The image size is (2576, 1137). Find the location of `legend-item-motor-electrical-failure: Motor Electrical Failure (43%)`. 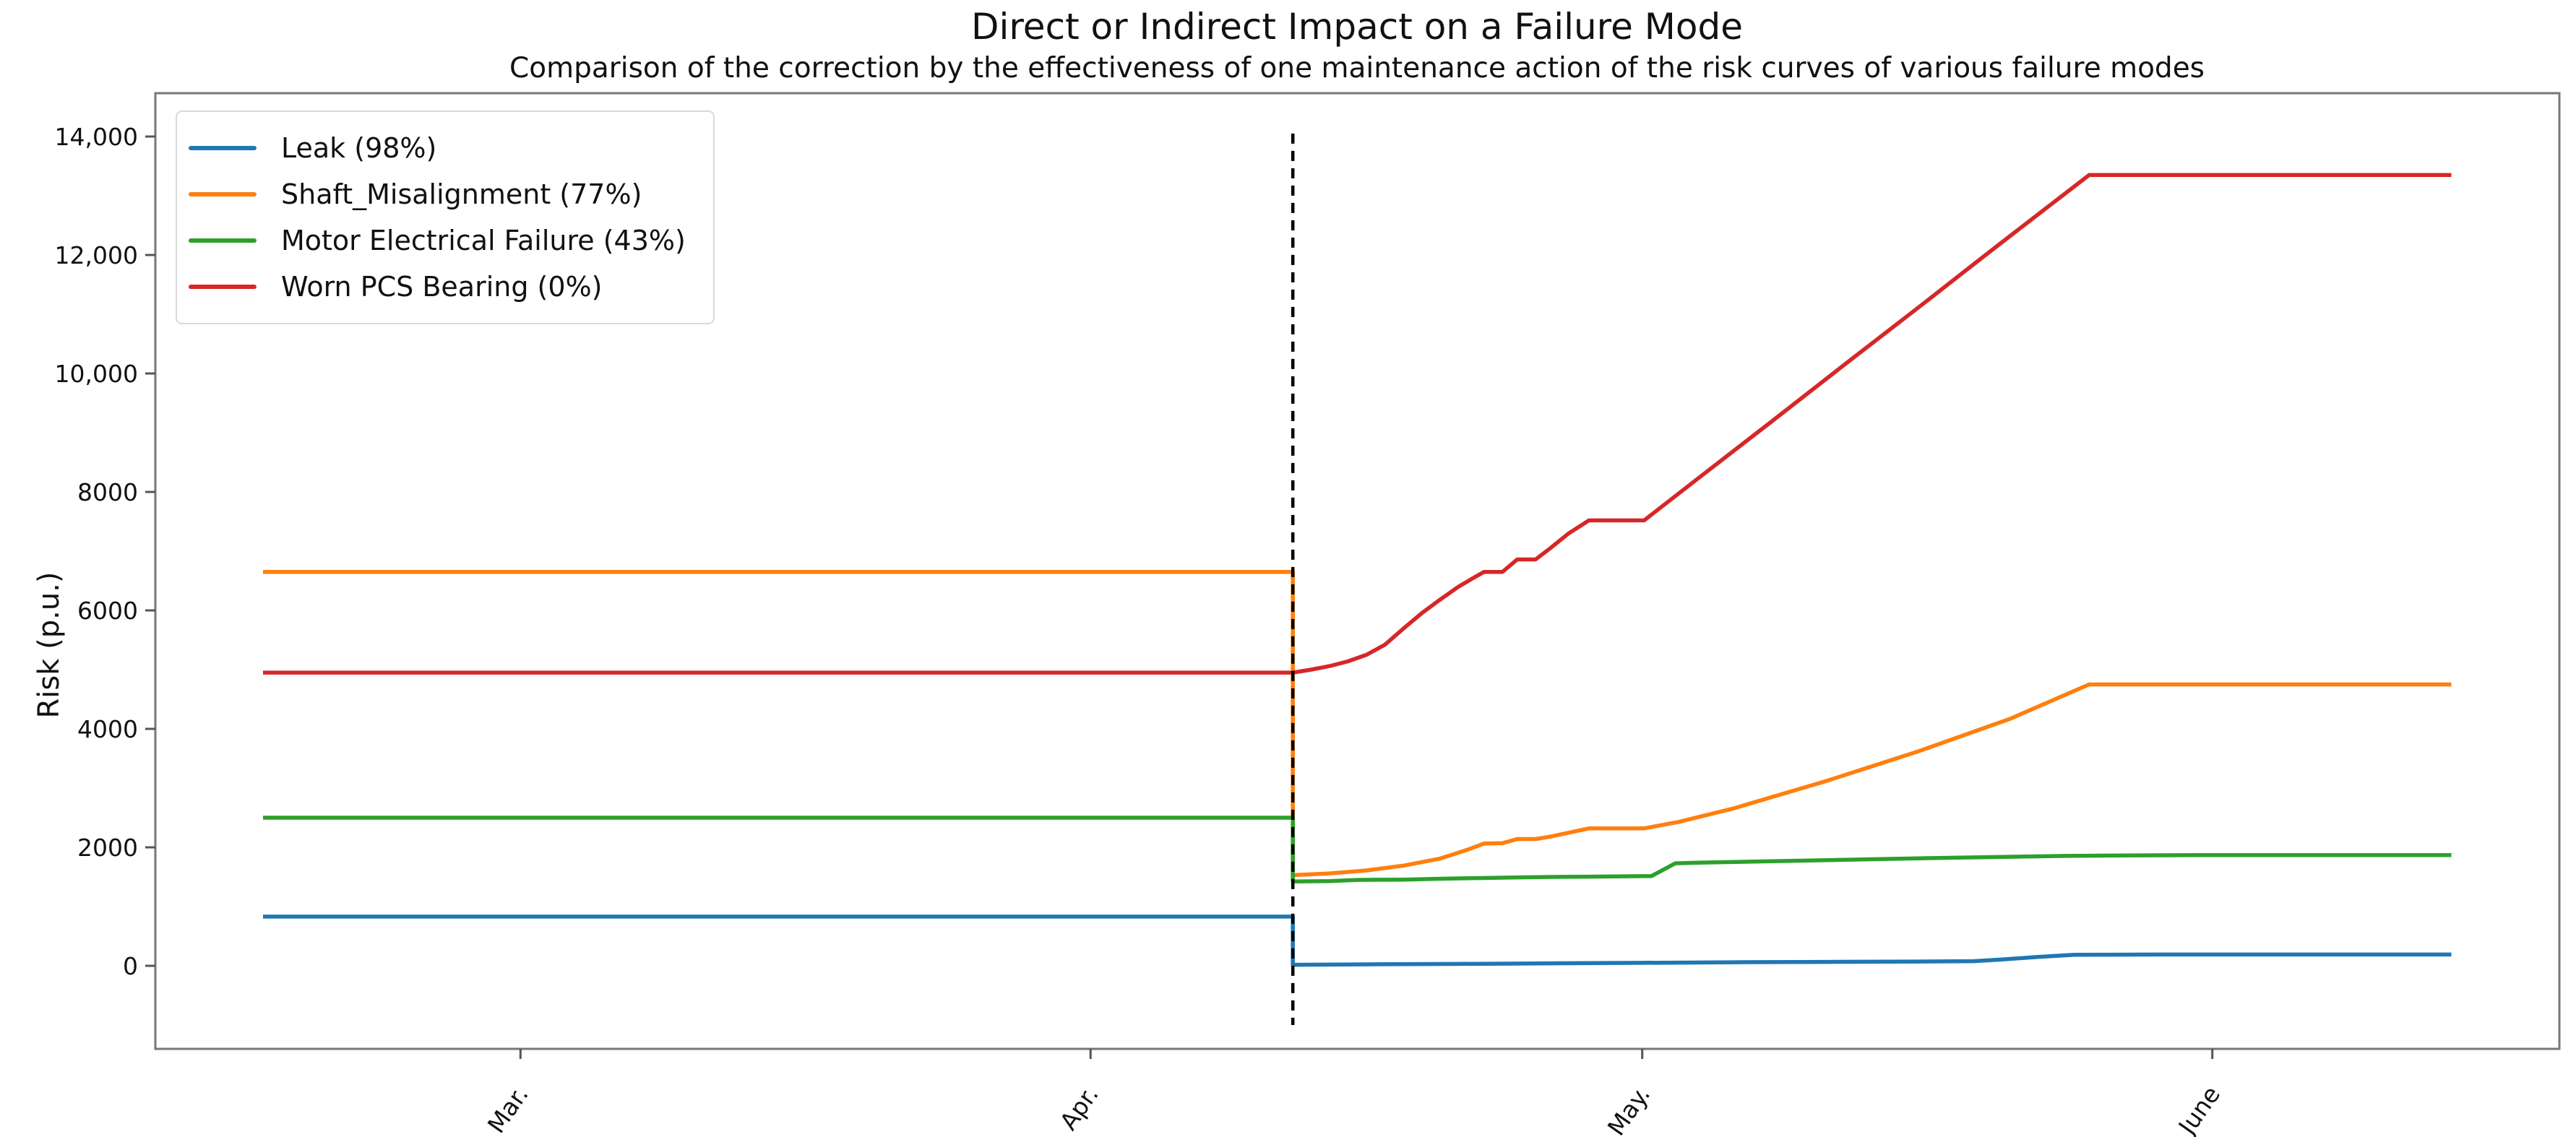

legend-item-motor-electrical-failure: Motor Electrical Failure (43%) is located at coordinates (437, 240).